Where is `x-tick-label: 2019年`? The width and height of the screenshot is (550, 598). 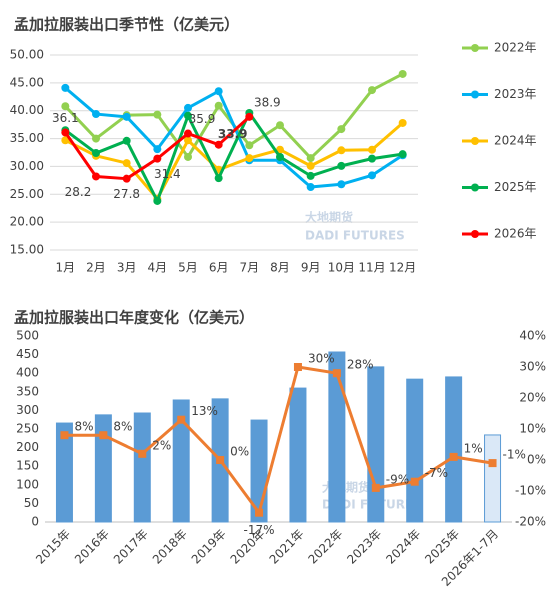
x-tick-label: 2019年 is located at coordinates (209, 547).